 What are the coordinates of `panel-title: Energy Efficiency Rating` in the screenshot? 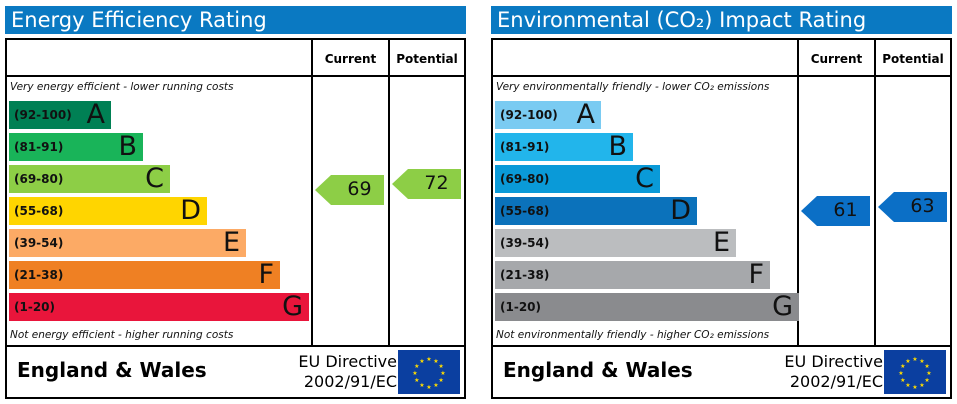 It's located at (235, 20).